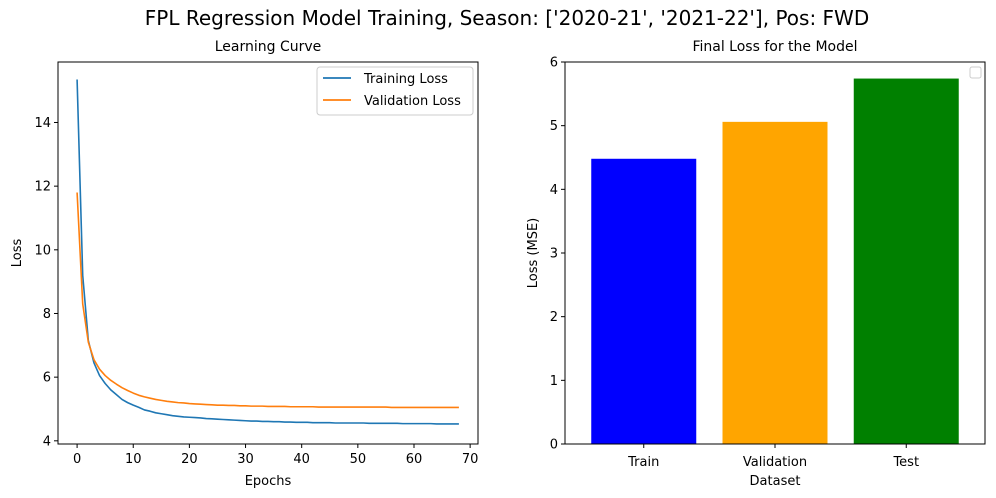 Image resolution: width=996 pixels, height=498 pixels. What do you see at coordinates (42, 187) in the screenshot?
I see `y-tick-label: 12` at bounding box center [42, 187].